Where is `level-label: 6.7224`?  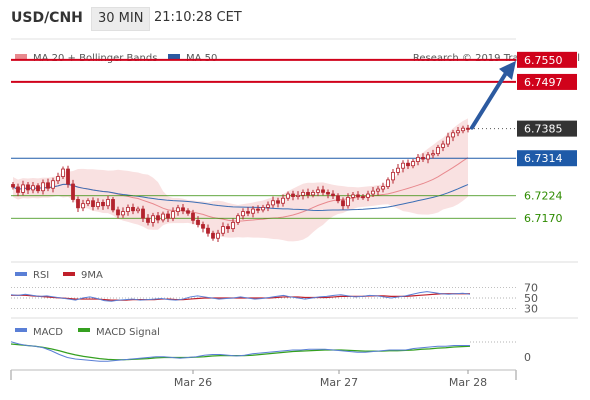 level-label: 6.7224 is located at coordinates (543, 196).